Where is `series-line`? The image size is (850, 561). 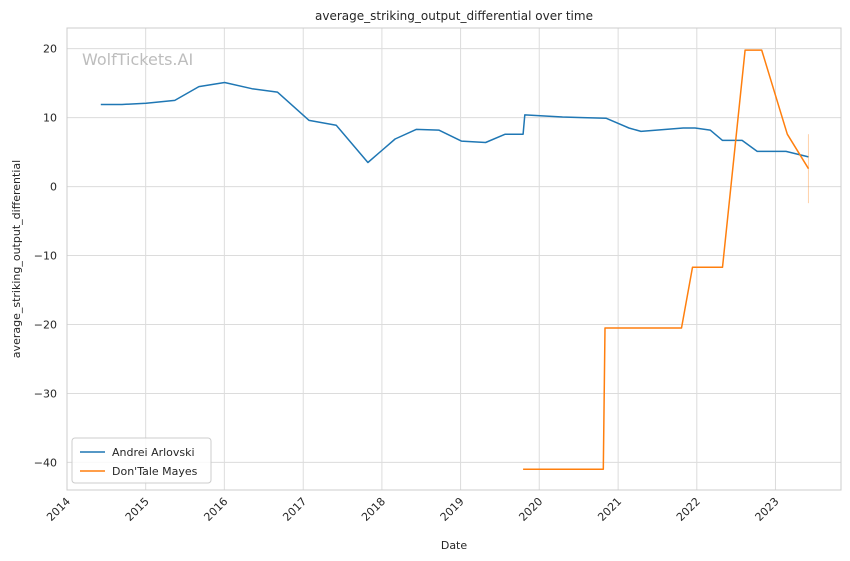 series-line is located at coordinates (454, 122).